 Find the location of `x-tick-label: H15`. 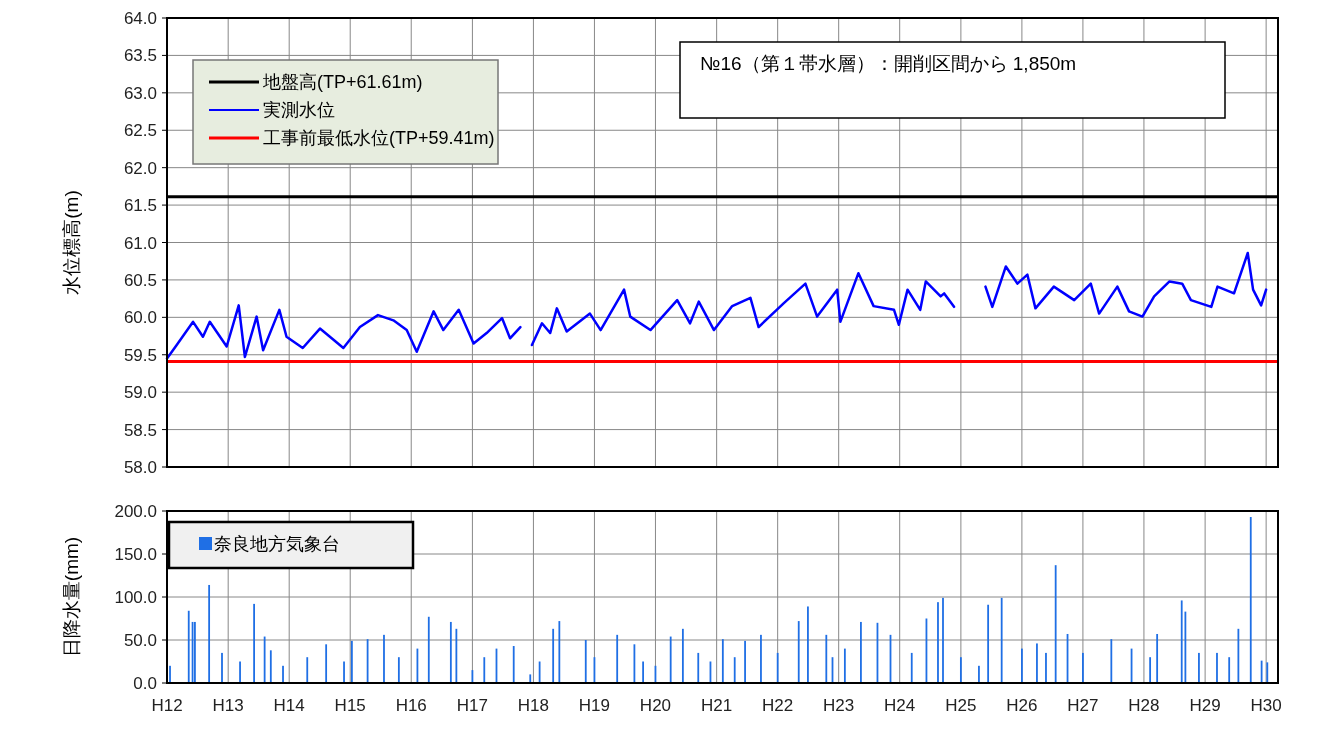

x-tick-label: H15 is located at coordinates (350, 705).